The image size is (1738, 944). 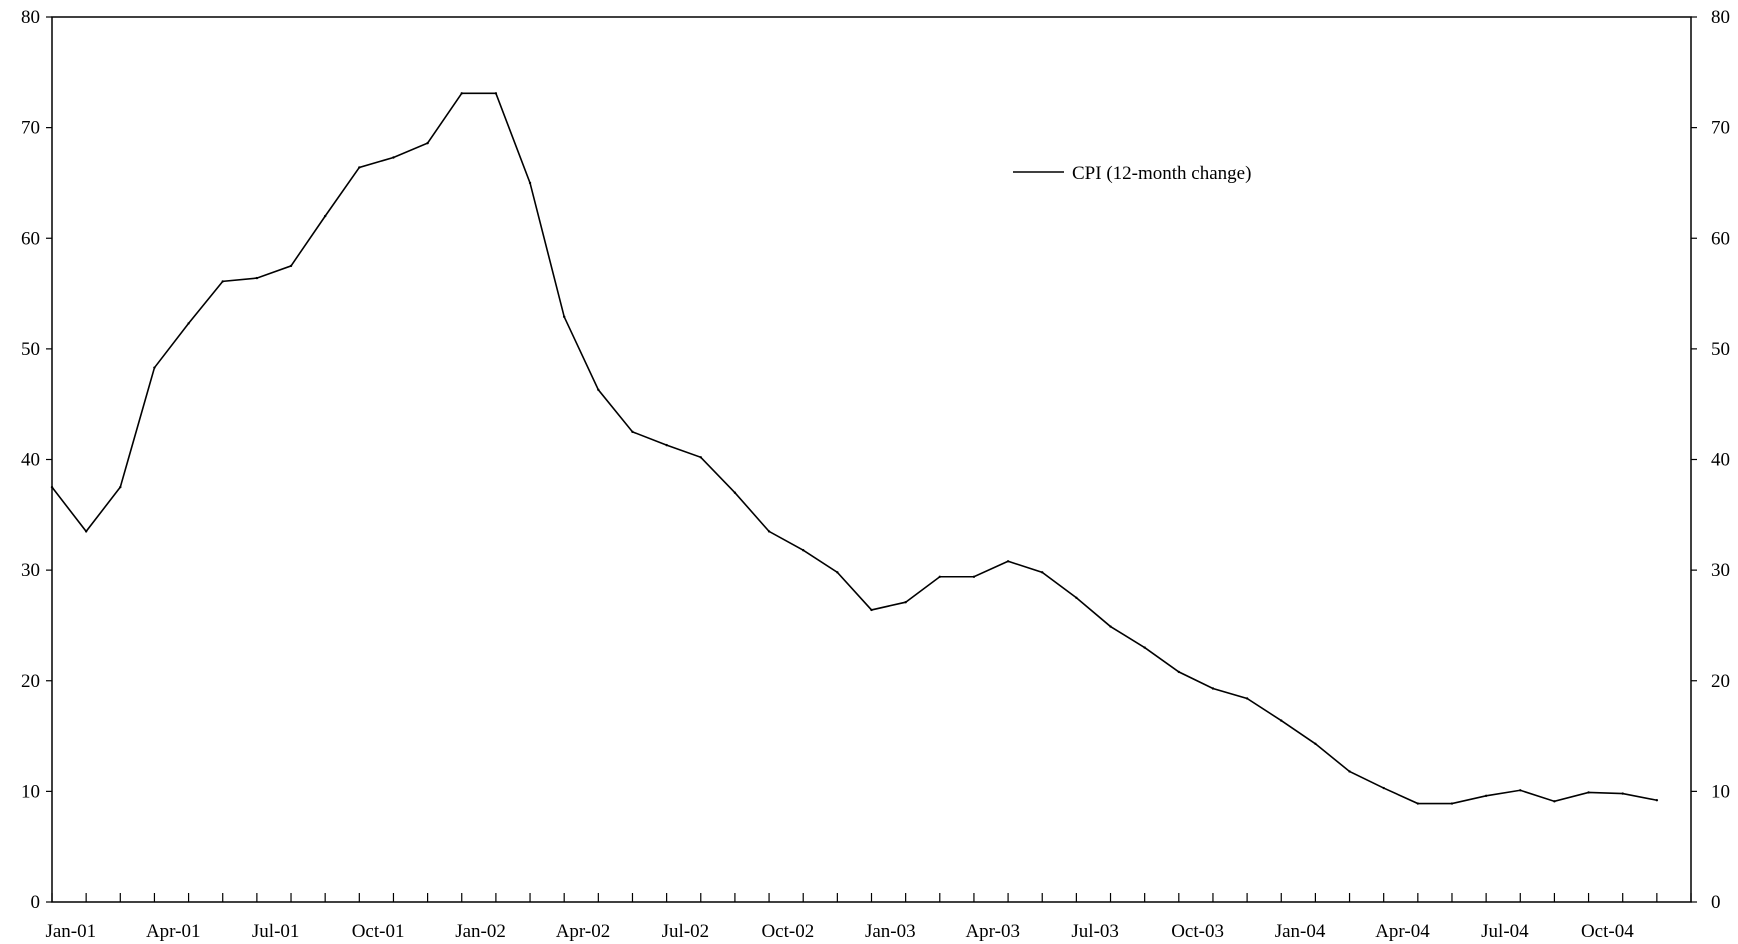 What do you see at coordinates (1720, 238) in the screenshot?
I see `right-y-tick-label: 60` at bounding box center [1720, 238].